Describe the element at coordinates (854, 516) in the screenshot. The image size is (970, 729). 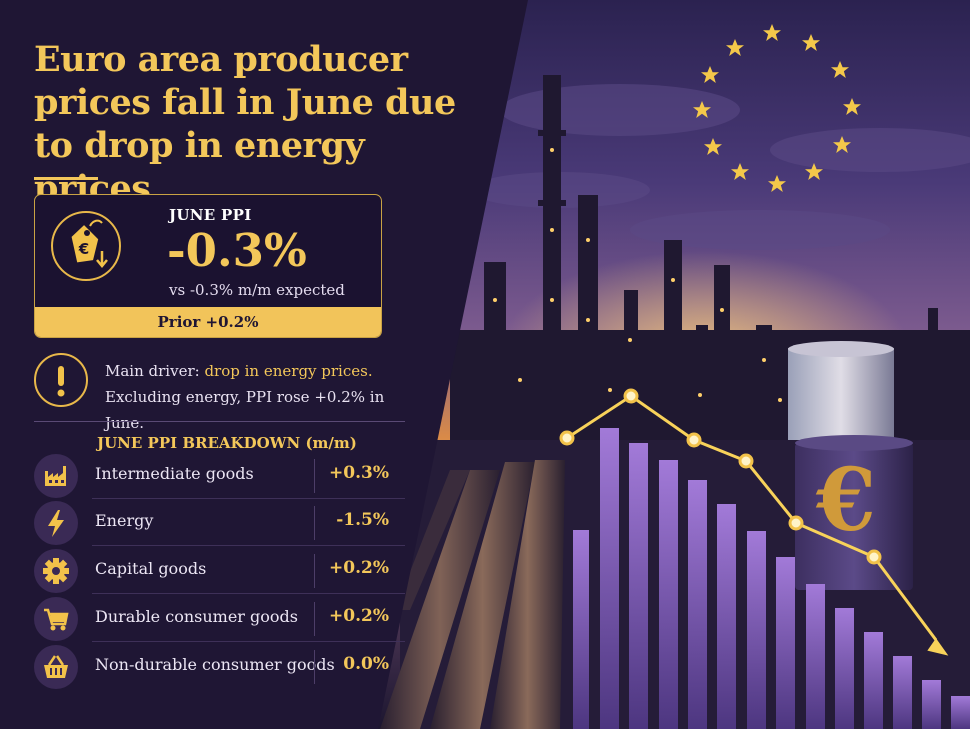
I see `euro-tank` at that location.